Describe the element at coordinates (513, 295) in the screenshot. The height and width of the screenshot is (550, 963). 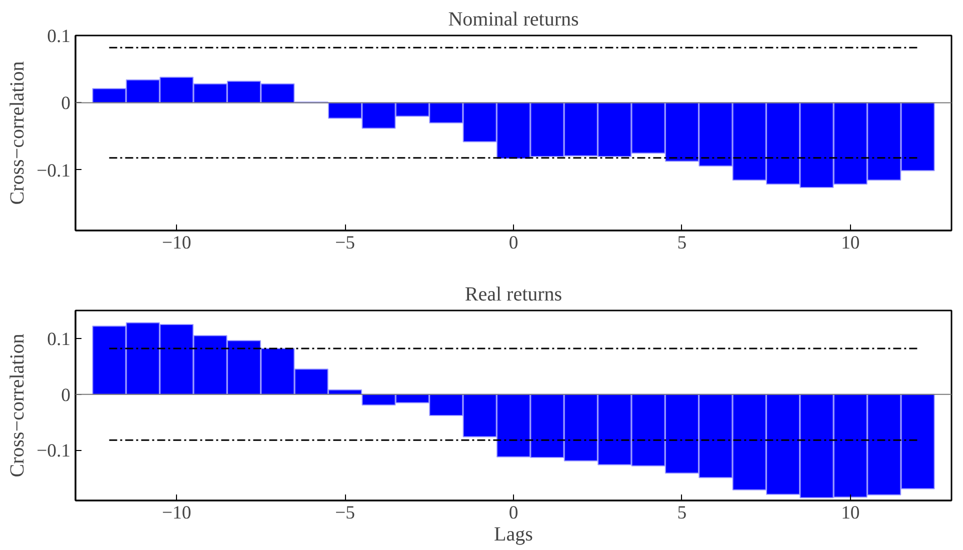
I see `chart-title: Real returns` at that location.